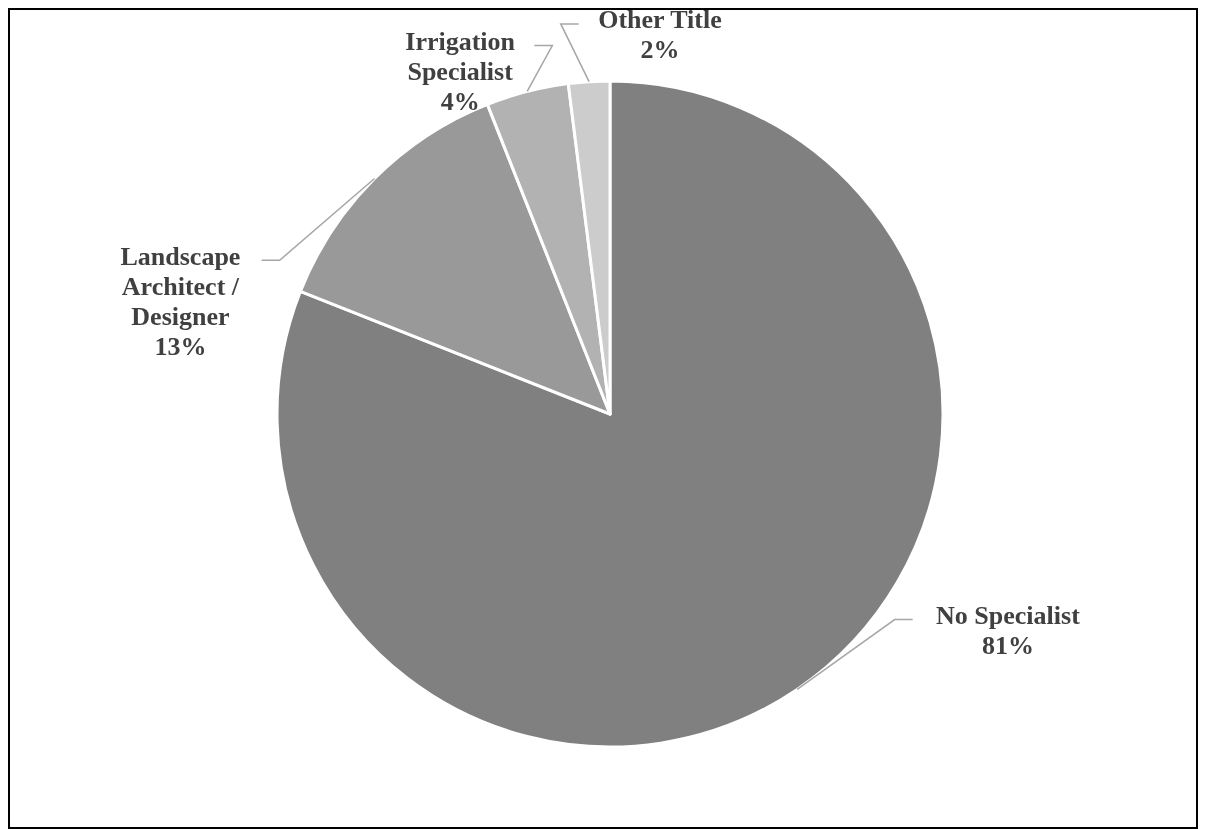  What do you see at coordinates (180, 346) in the screenshot?
I see `data-label: 13%` at bounding box center [180, 346].